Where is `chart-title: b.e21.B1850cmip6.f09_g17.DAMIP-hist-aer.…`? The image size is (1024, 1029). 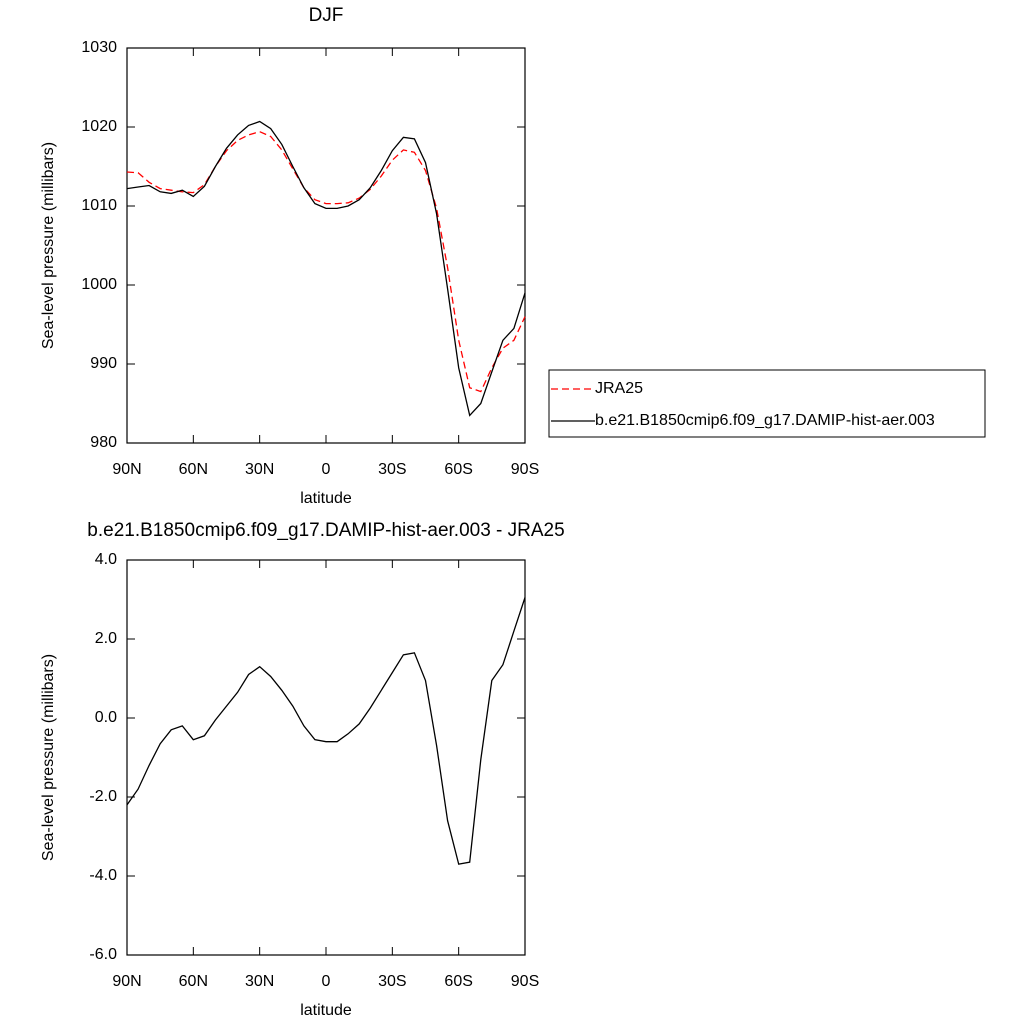 chart-title: b.e21.B1850cmip6.f09_g17.DAMIP-hist-aer.… is located at coordinates (325, 530).